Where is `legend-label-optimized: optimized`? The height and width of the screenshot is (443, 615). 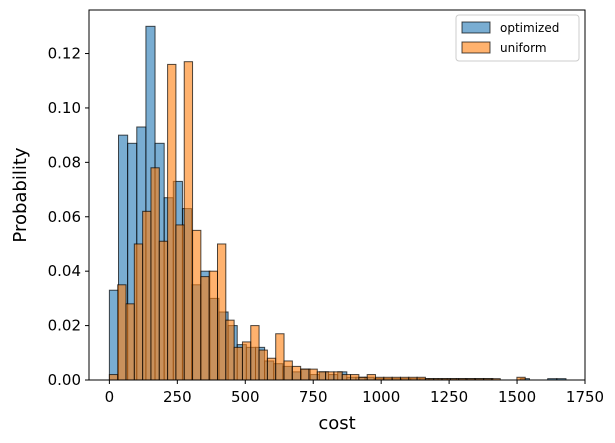
legend-label-optimized: optimized is located at coordinates (529, 28).